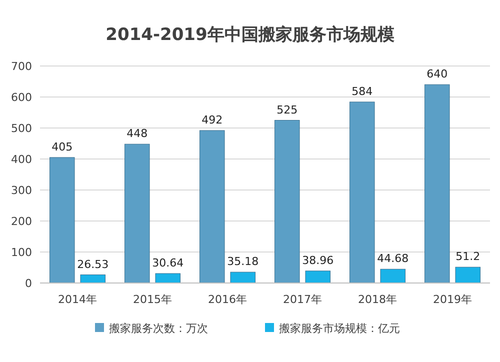  I want to click on data-label: 30.64, so click(168, 263).